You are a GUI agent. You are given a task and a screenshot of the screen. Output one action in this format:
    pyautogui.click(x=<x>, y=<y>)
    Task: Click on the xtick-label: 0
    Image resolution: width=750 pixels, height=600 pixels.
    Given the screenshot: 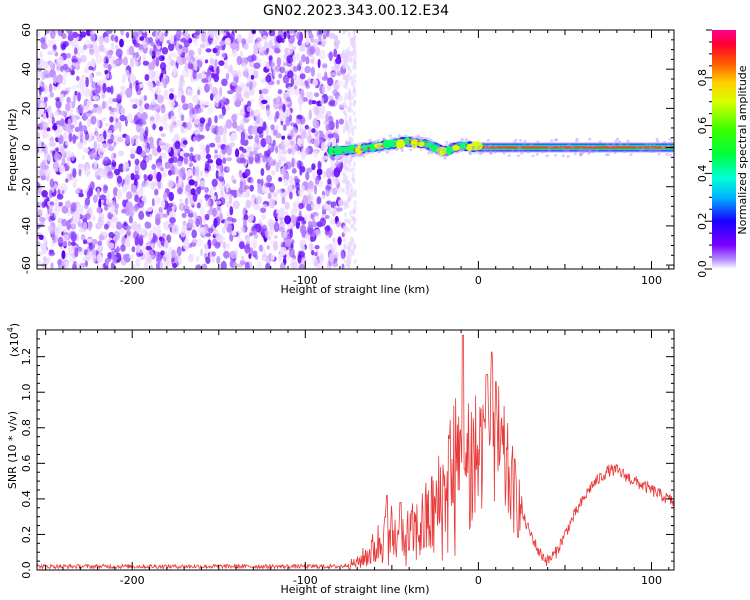 What is the action you would take?
    pyautogui.click(x=478, y=580)
    